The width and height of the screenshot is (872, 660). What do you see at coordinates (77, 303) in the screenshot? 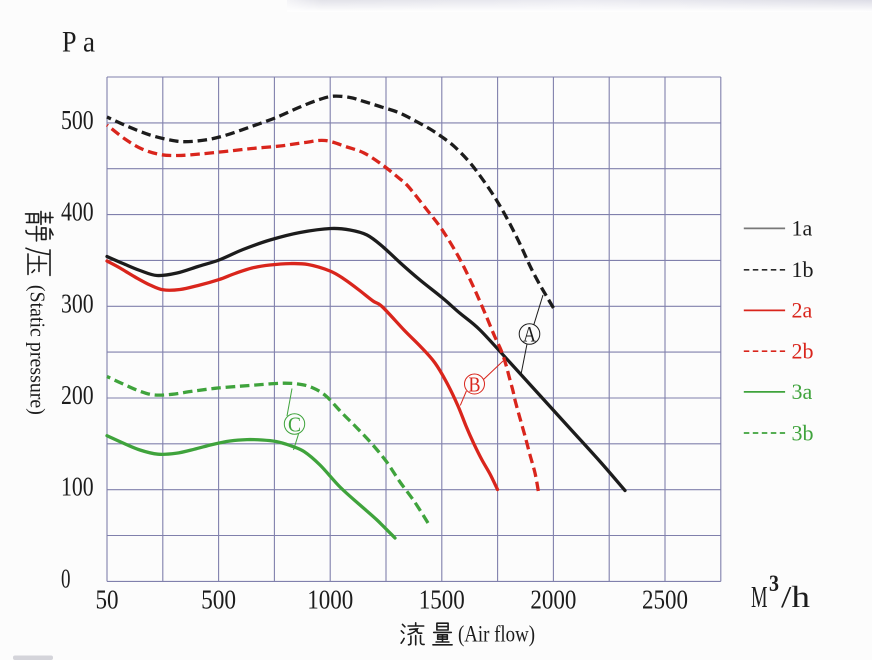
I see `svg-text: 300` at bounding box center [77, 303].